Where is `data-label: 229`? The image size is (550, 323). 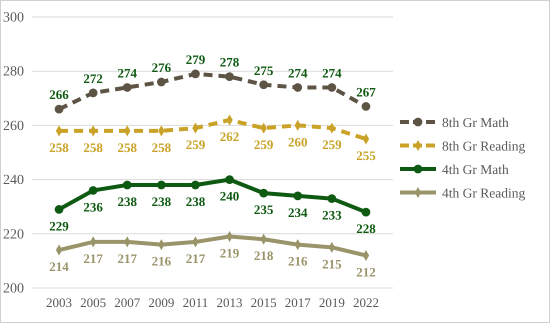
data-label: 229 is located at coordinates (59, 226).